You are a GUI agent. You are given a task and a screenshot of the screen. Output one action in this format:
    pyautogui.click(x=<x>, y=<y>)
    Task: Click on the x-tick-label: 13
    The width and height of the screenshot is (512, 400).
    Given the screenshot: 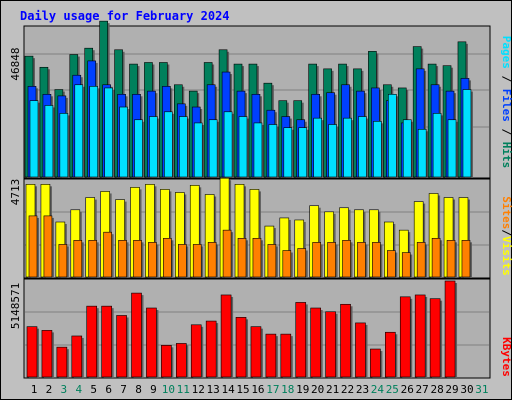 What is the action you would take?
    pyautogui.click(x=213, y=389)
    